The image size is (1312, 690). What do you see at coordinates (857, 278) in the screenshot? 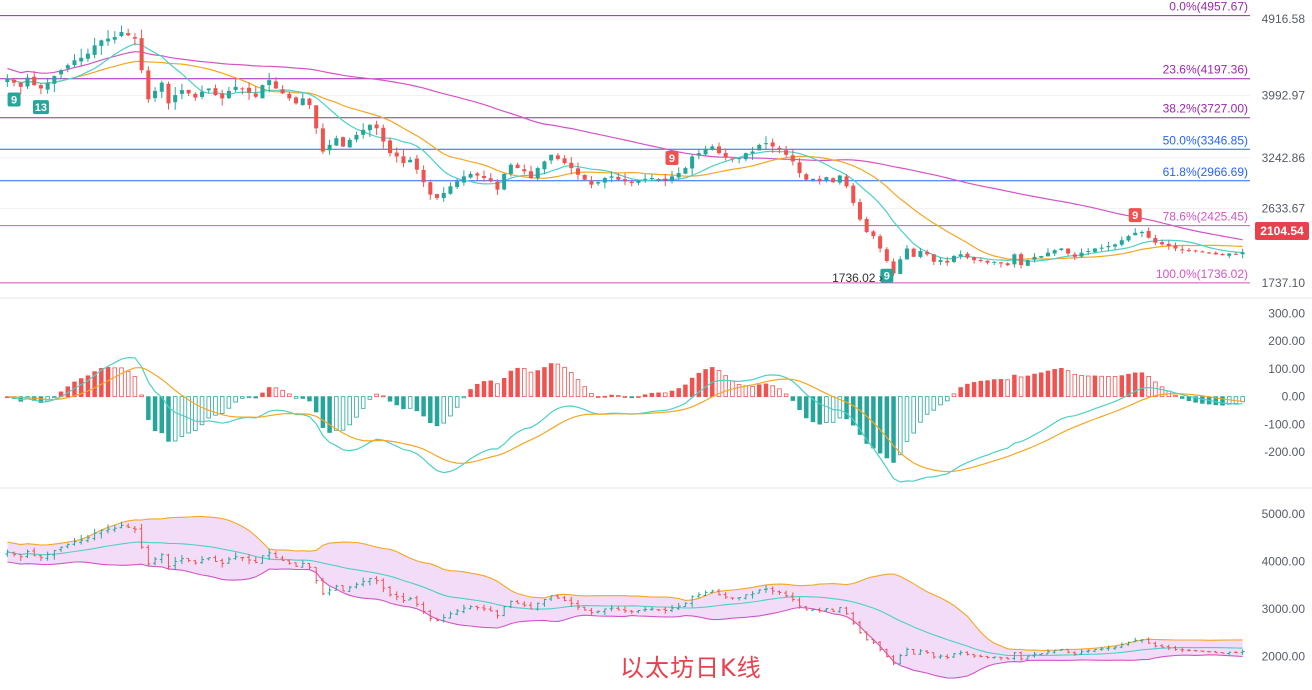
I see `low-marker-label: 1736.02 ›` at bounding box center [857, 278].